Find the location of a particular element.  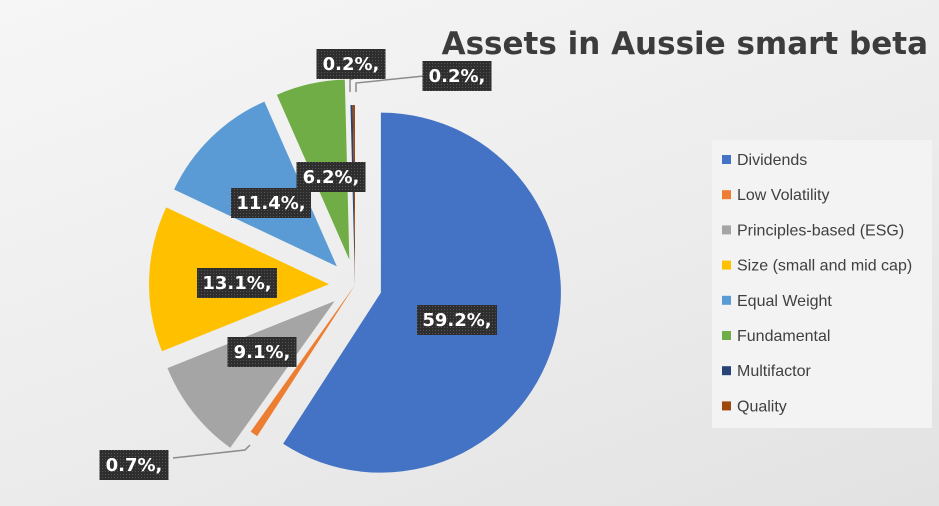

data-label-size-small-and-mid-cap: 13.1%, is located at coordinates (237, 283).